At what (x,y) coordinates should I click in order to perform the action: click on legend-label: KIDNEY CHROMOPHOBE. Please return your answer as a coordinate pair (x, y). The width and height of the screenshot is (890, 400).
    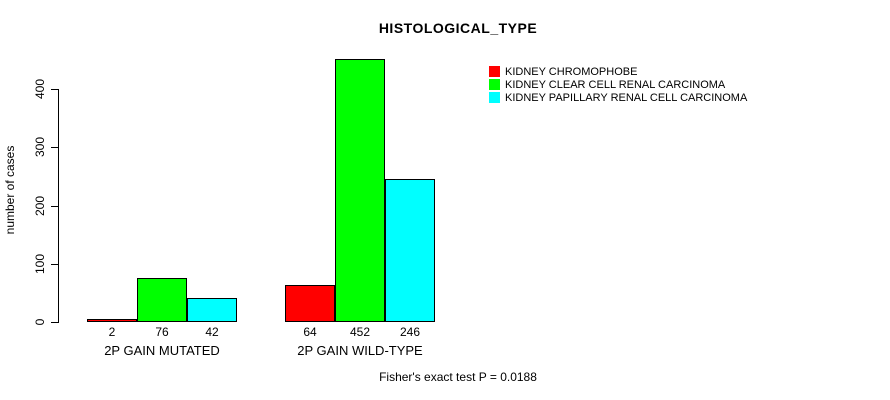
    Looking at the image, I should click on (571, 71).